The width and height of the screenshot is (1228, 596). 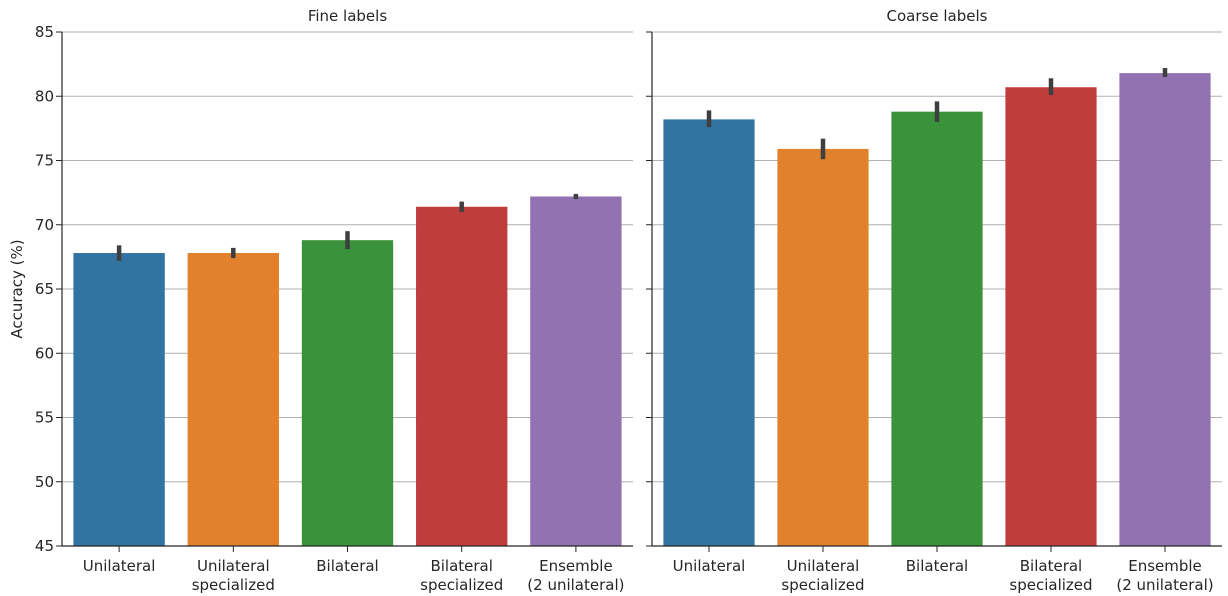 What do you see at coordinates (44, 32) in the screenshot?
I see `y-tick-label: 85` at bounding box center [44, 32].